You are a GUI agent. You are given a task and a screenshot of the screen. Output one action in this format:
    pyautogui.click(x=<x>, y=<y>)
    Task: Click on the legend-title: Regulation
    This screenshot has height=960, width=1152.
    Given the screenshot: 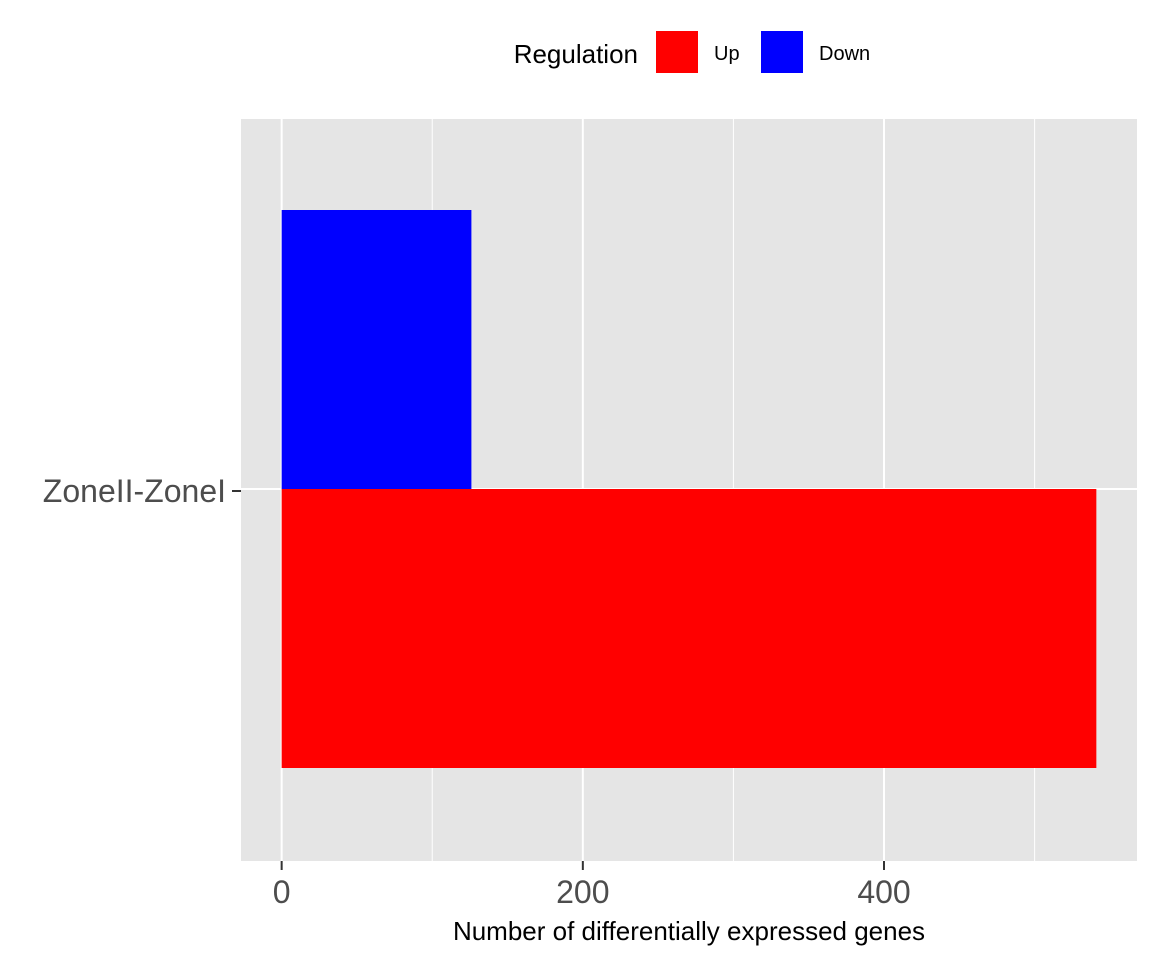 What is the action you would take?
    pyautogui.click(x=576, y=54)
    